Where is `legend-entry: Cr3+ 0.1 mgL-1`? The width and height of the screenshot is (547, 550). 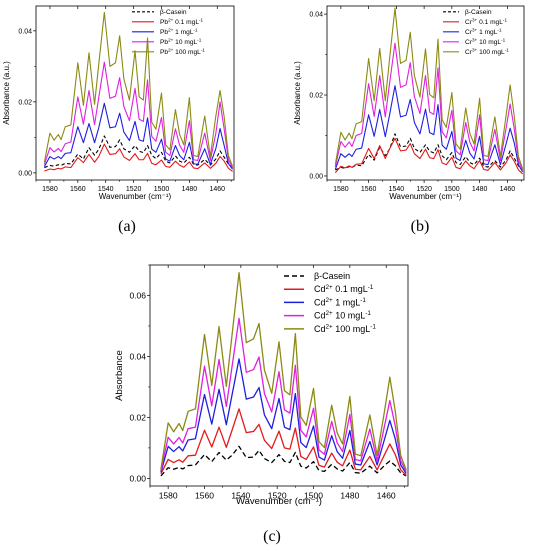
legend-entry: Cr3+ 0.1 mgL-1 is located at coordinates (486, 21).